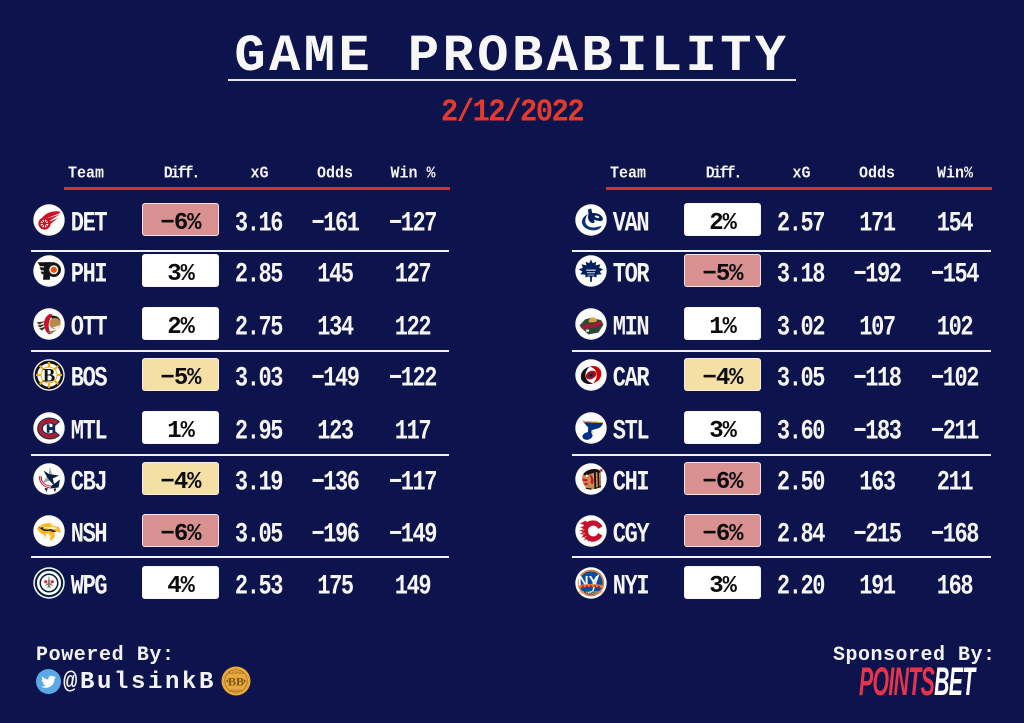 The width and height of the screenshot is (1024, 723). What do you see at coordinates (590, 592) in the screenshot?
I see `svg-text: ISLANDERS` at bounding box center [590, 592].